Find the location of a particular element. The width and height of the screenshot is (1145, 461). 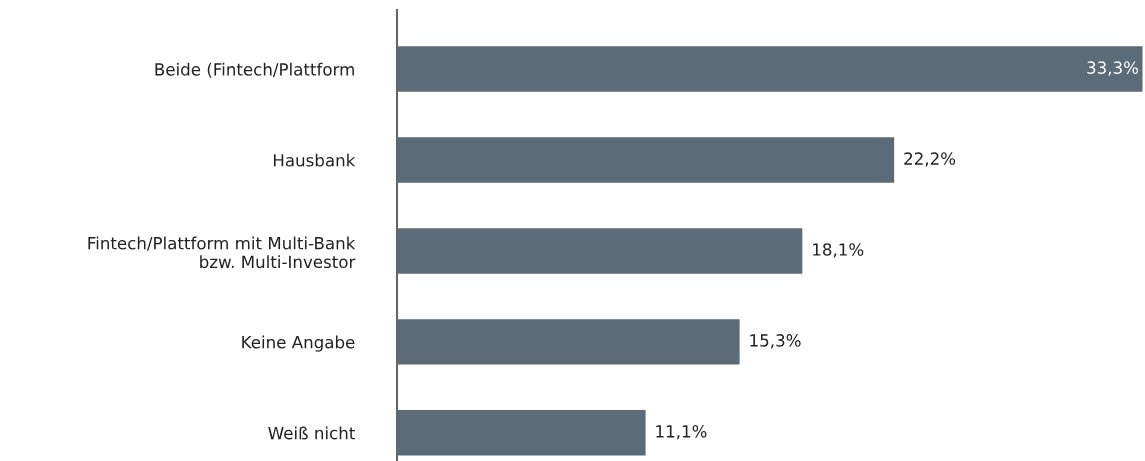

y-tick-label: Weiß nicht is located at coordinates (311, 433).